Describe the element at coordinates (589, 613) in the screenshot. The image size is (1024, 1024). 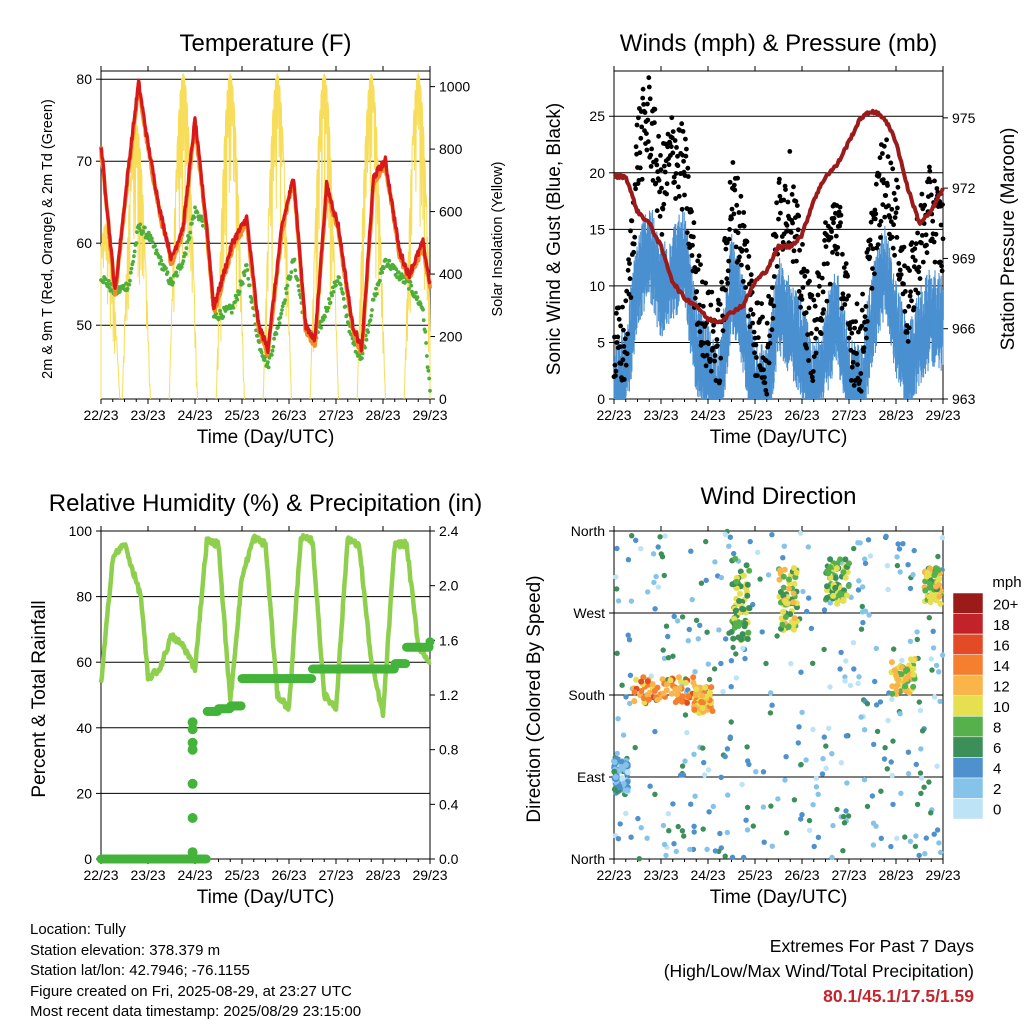
I see `direction-tick-label: West` at that location.